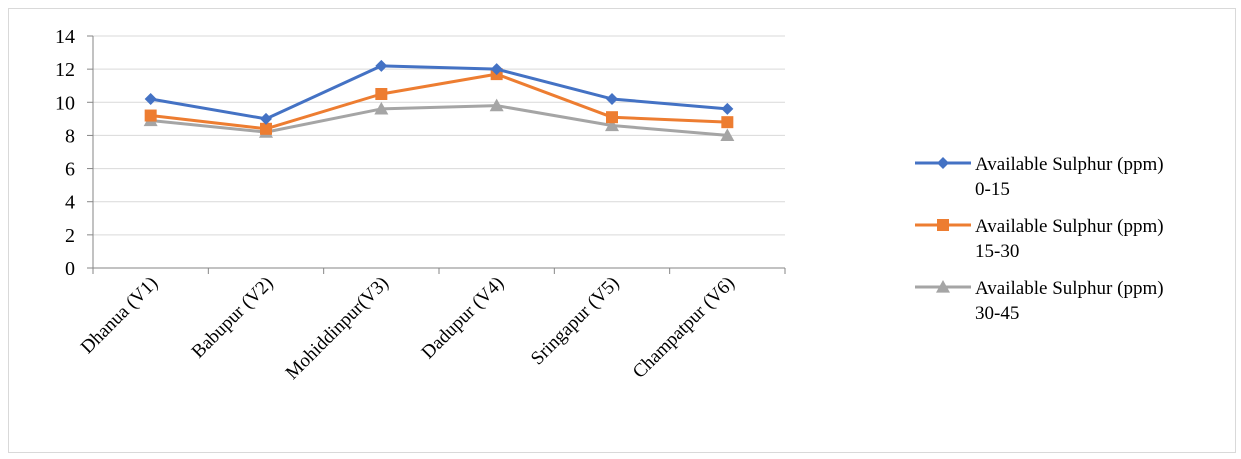 This screenshot has width=1241, height=459. I want to click on y-tick-label: 8, so click(70, 136).